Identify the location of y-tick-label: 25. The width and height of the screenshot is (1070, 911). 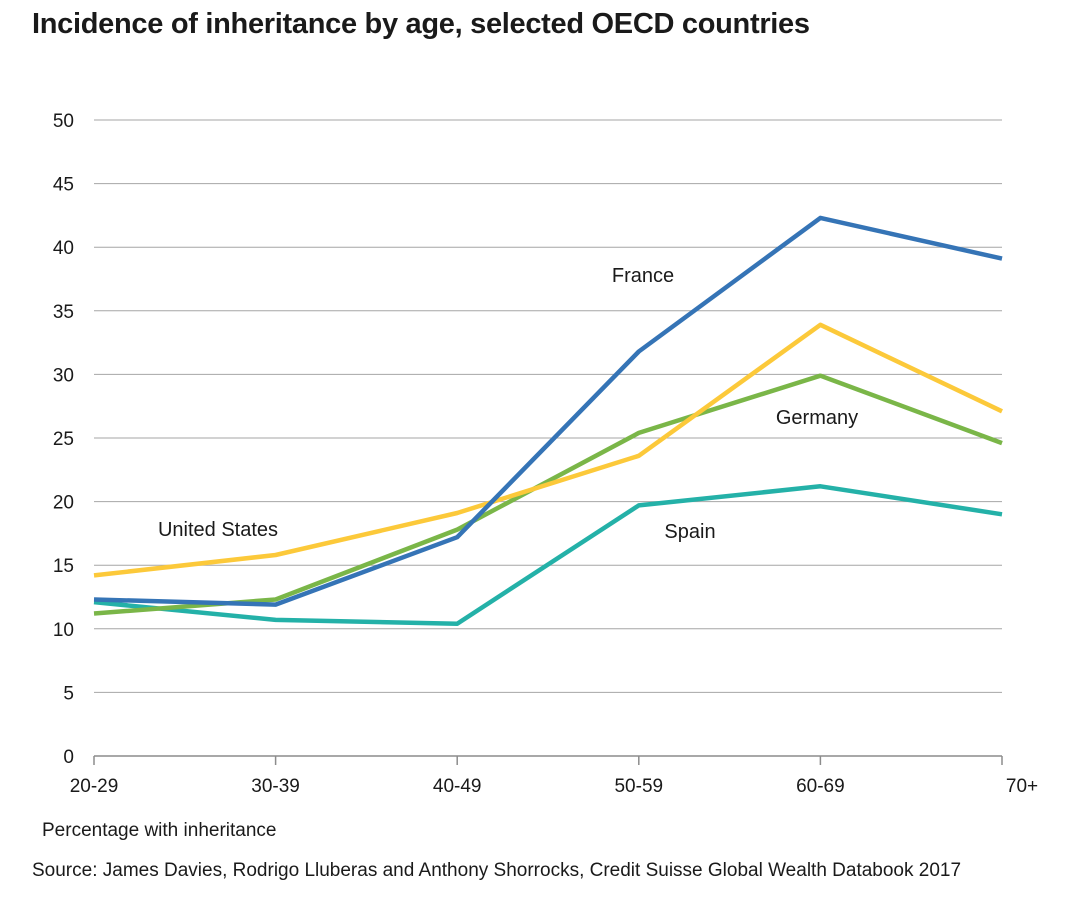
(63, 439).